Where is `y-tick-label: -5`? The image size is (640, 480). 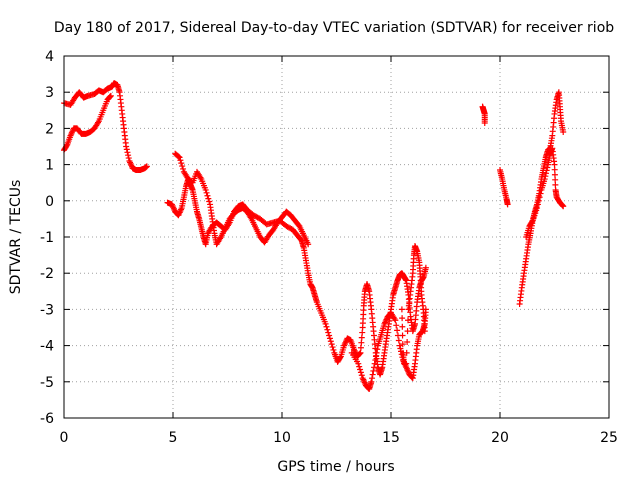
y-tick-label: -5 is located at coordinates (47, 383).